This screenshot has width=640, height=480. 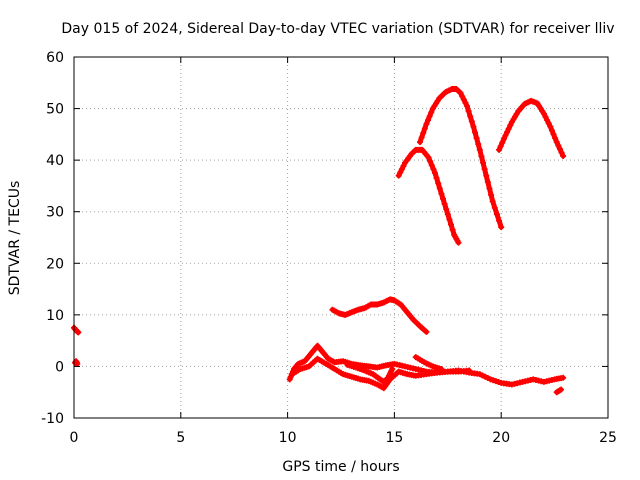 I want to click on series-low-secondary, so click(x=380, y=373).